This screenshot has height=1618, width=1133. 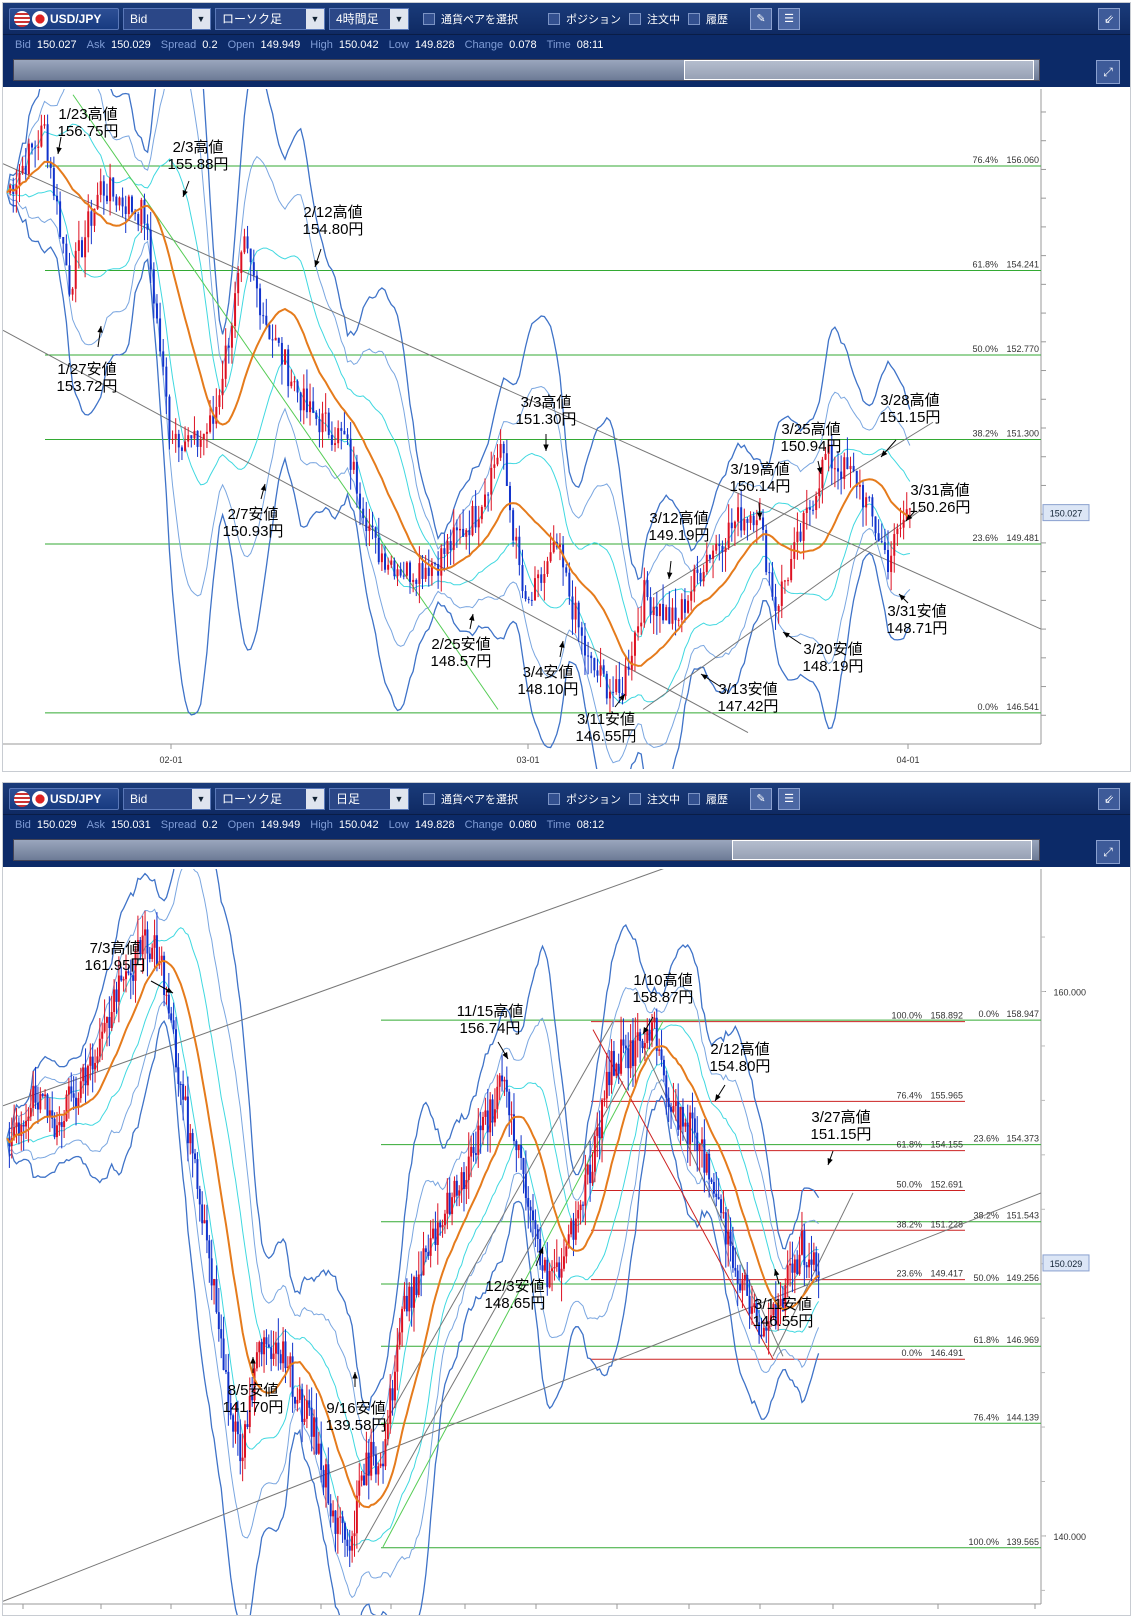 What do you see at coordinates (1022, 1417) in the screenshot?
I see `fib-green-value: 144.139` at bounding box center [1022, 1417].